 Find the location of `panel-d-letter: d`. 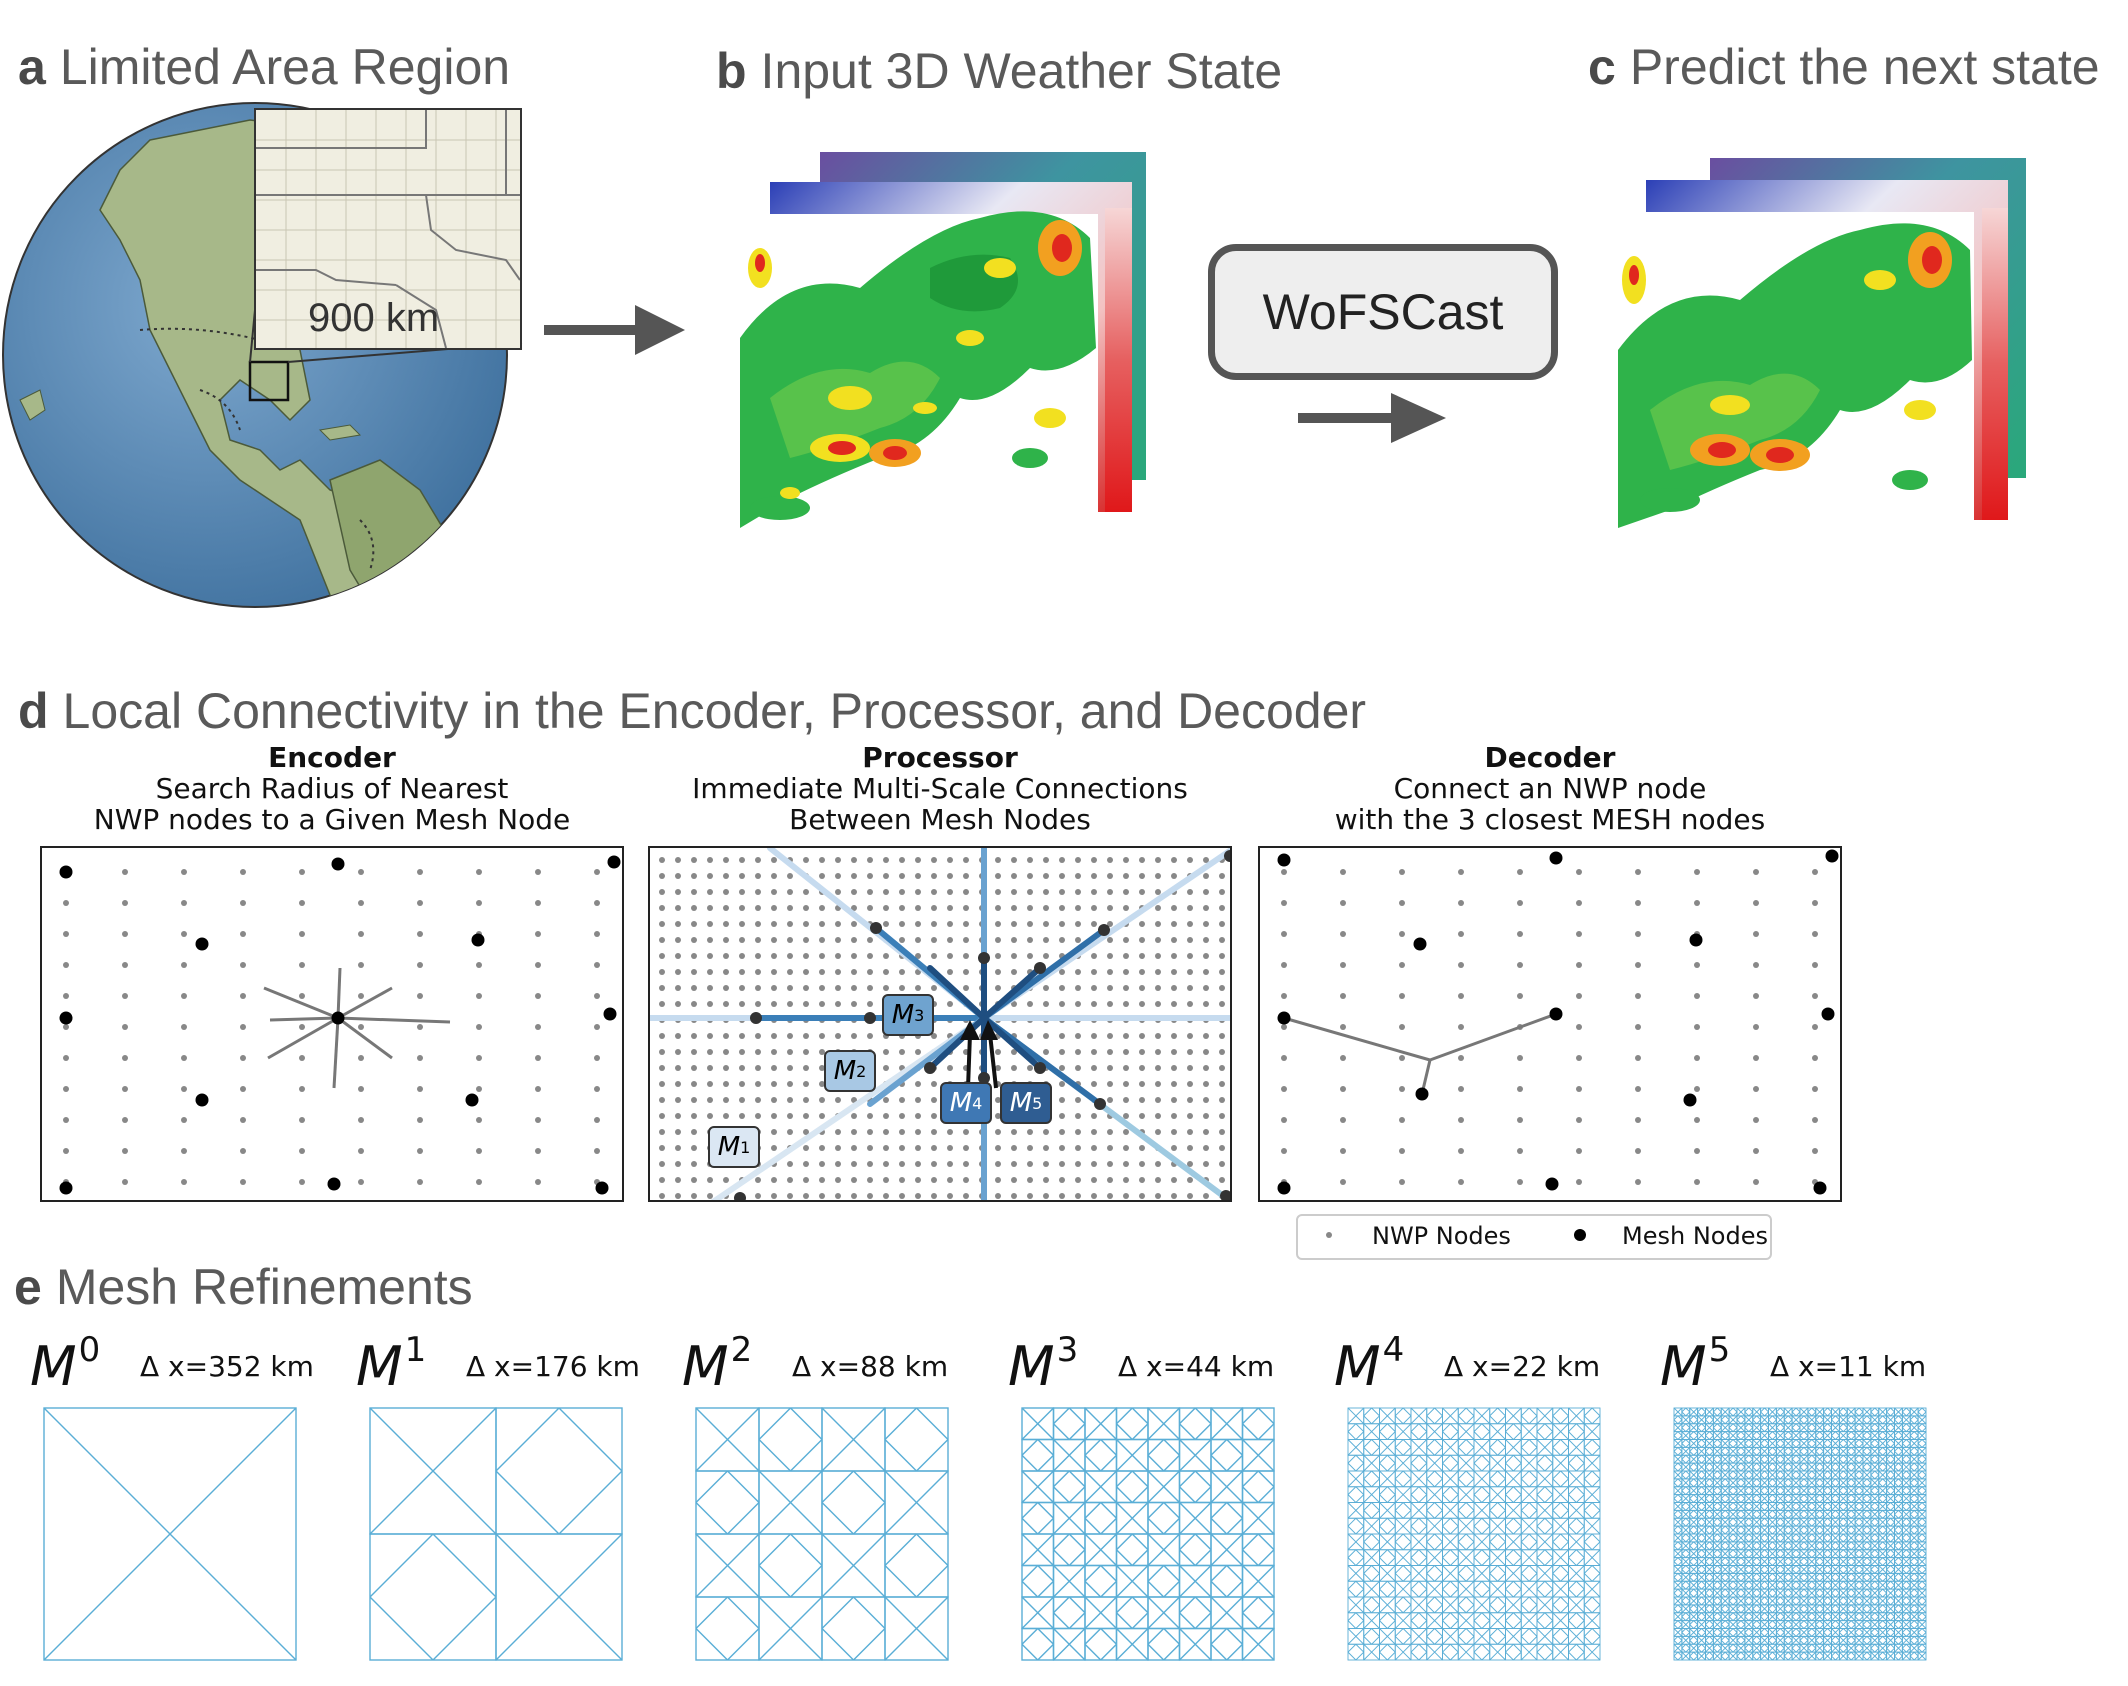

panel-d-letter: d is located at coordinates (33, 711).